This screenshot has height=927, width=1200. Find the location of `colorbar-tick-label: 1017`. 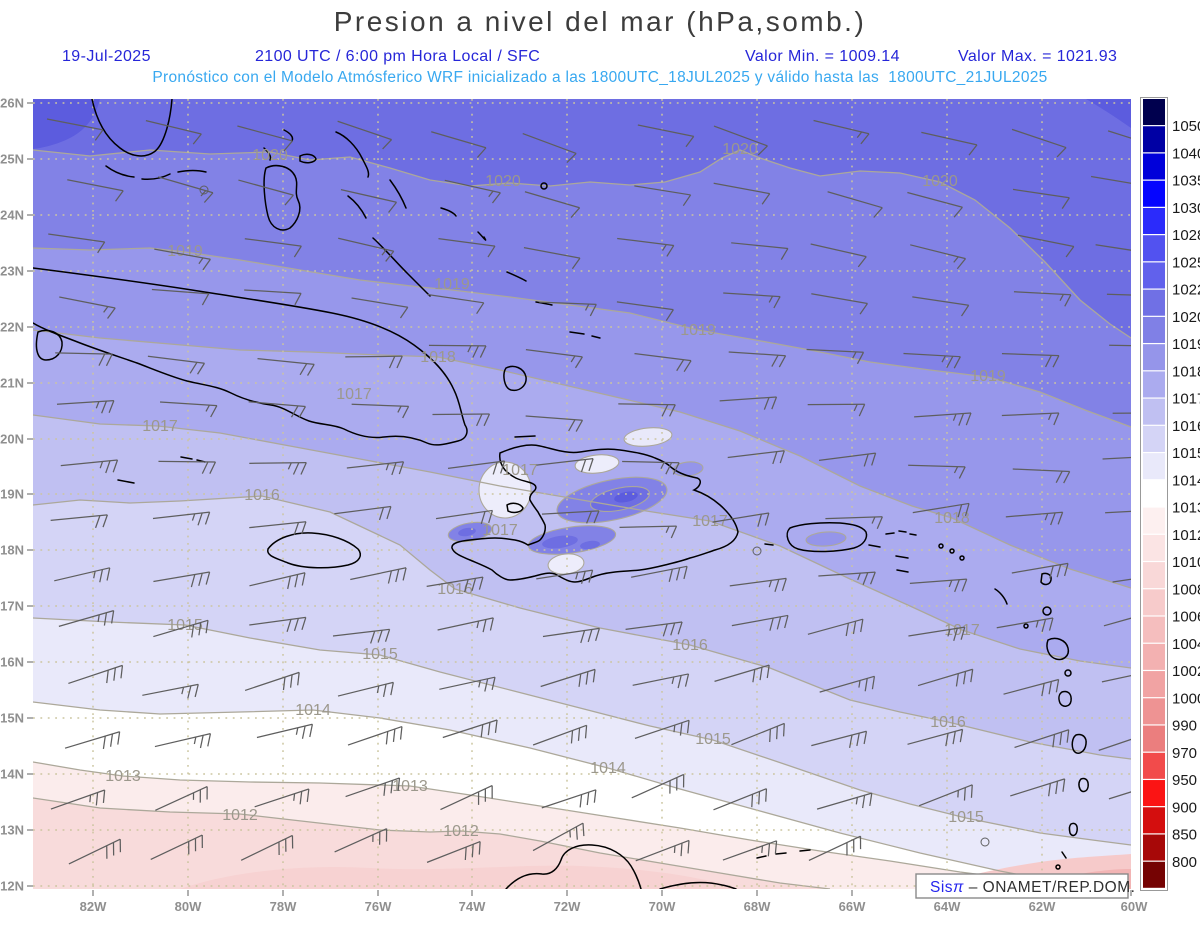

colorbar-tick-label: 1017 is located at coordinates (1186, 399).